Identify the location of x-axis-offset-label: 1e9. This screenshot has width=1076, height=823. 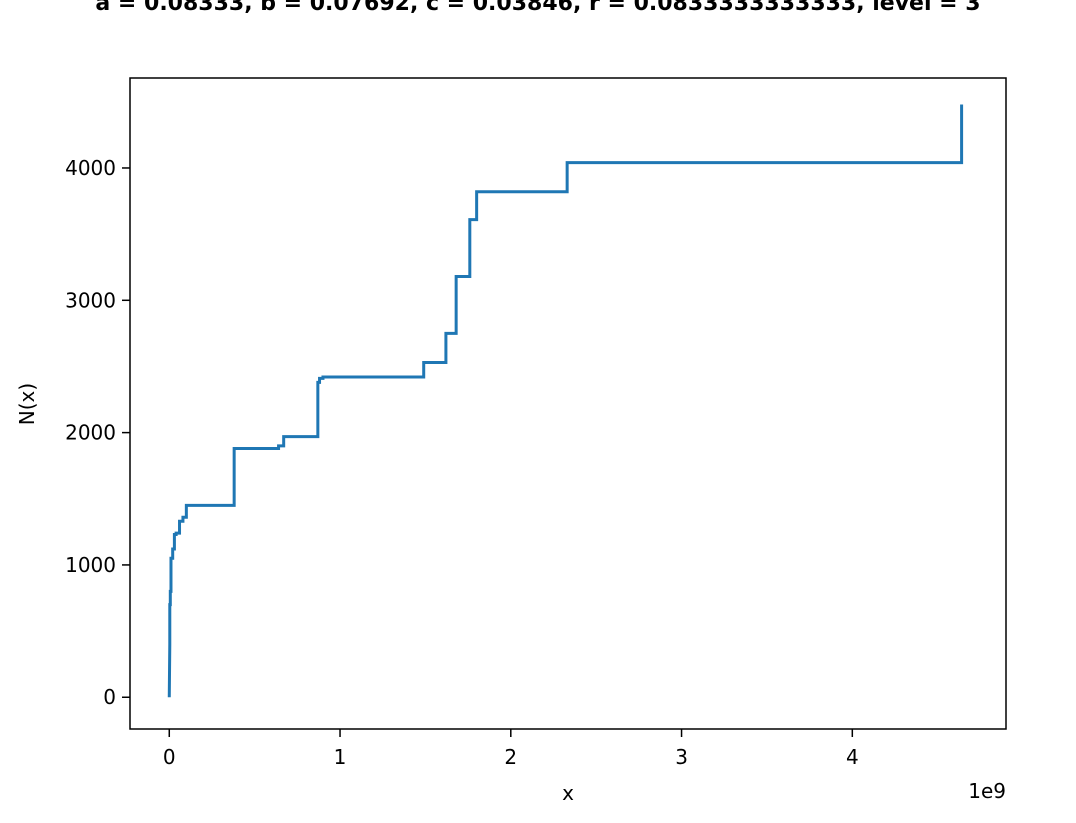
(987, 791).